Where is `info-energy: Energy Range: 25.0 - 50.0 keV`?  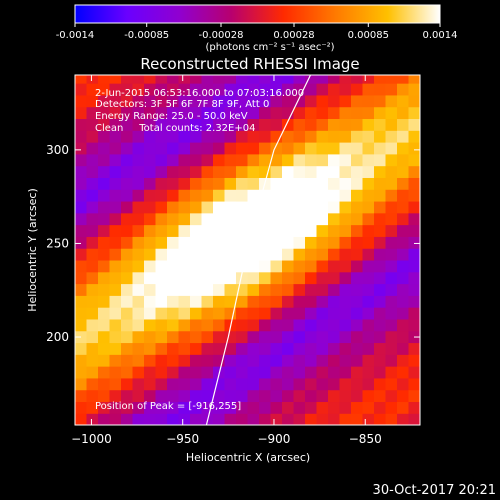
info-energy: Energy Range: 25.0 - 50.0 keV is located at coordinates (171, 116).